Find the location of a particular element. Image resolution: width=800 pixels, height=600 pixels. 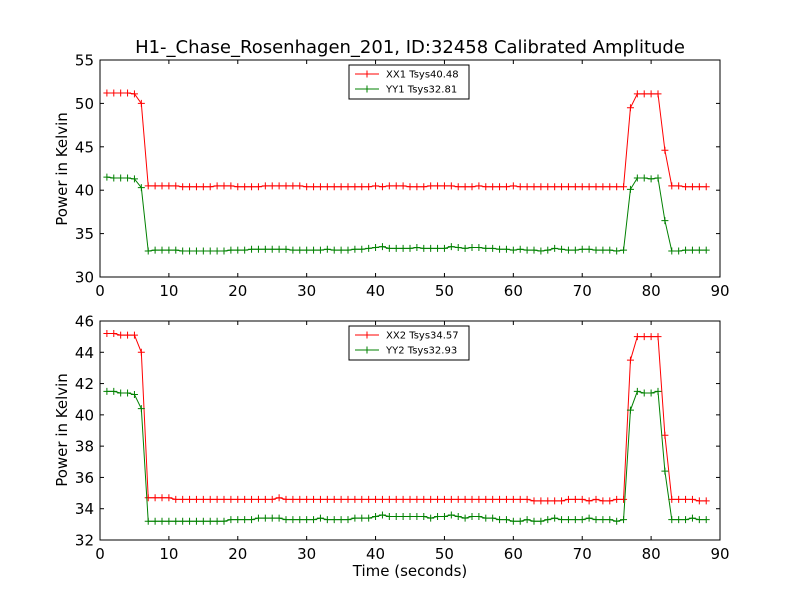

bottom-legend: XX2 Tsys34.57 YY2 Tsys32.93 is located at coordinates (409, 343).